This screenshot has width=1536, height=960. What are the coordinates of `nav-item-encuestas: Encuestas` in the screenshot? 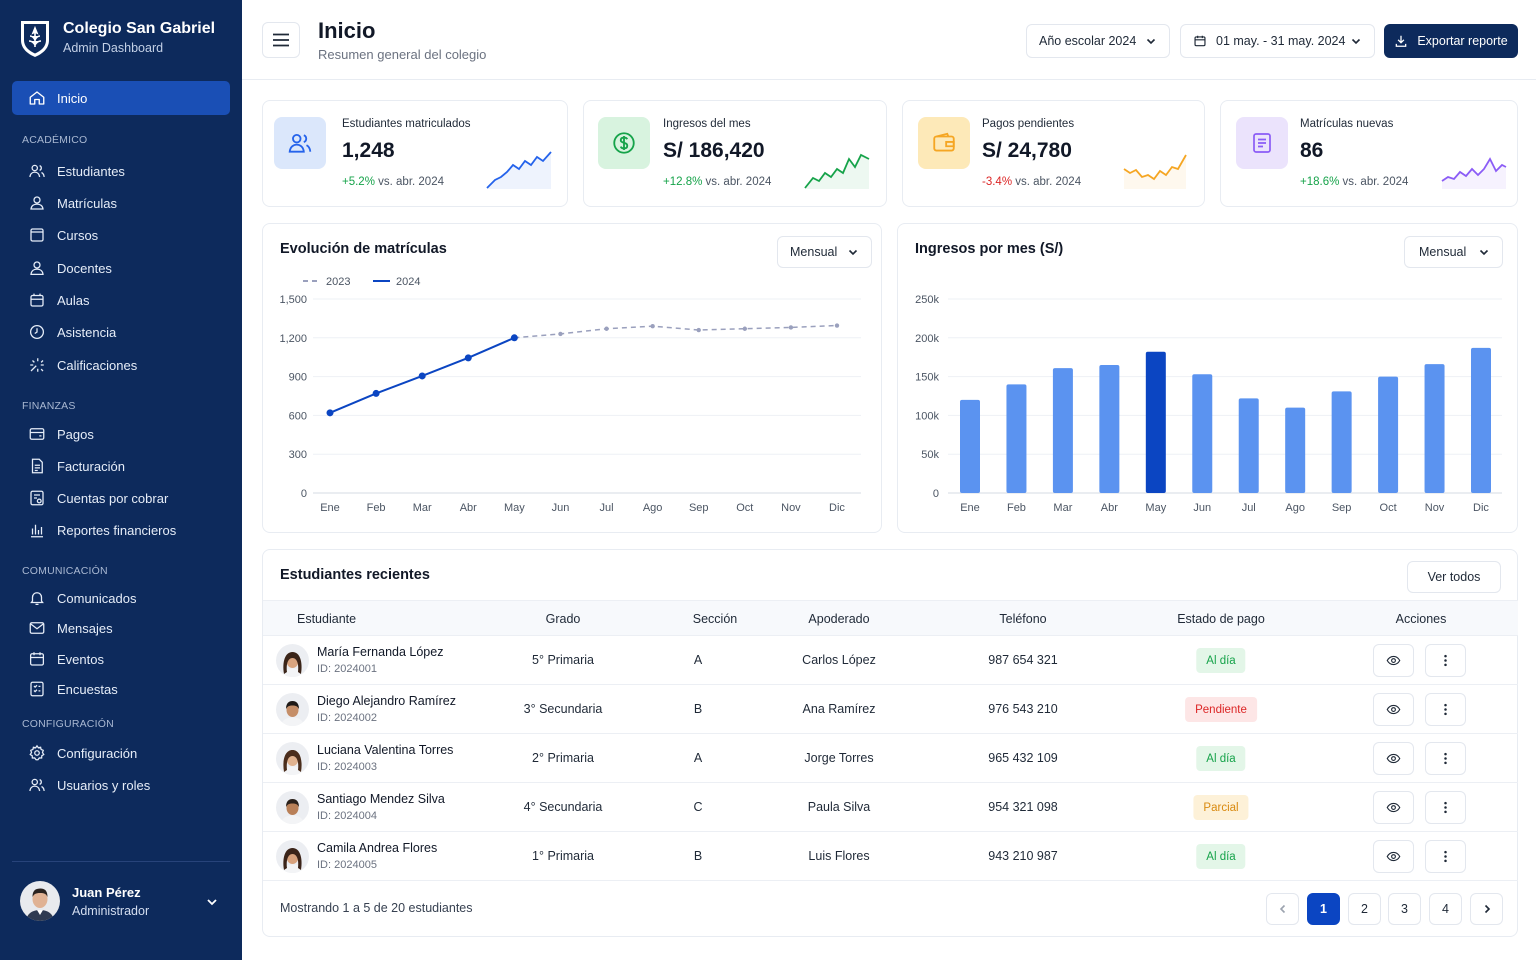 It's located at (73, 689).